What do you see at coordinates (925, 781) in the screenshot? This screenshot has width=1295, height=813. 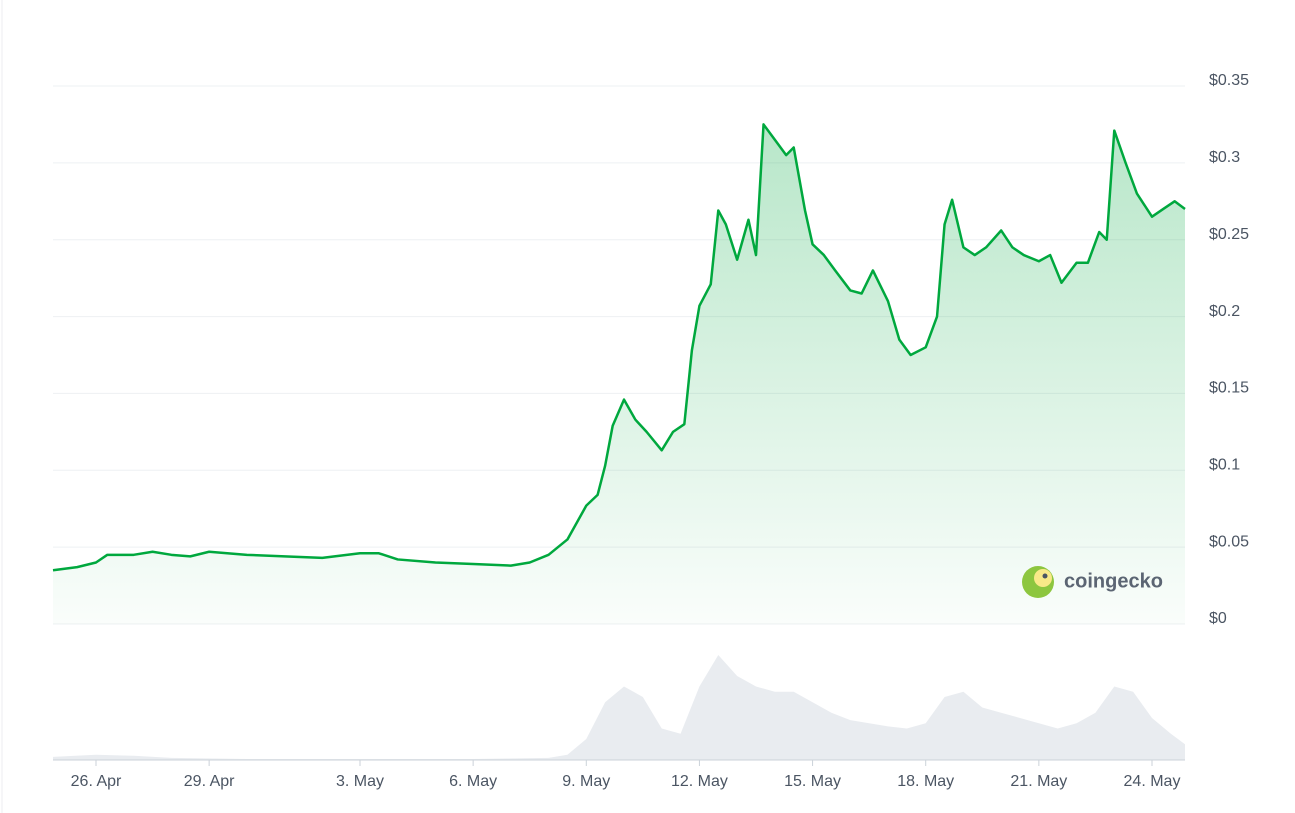 I see `x-tick-label: 18. May` at bounding box center [925, 781].